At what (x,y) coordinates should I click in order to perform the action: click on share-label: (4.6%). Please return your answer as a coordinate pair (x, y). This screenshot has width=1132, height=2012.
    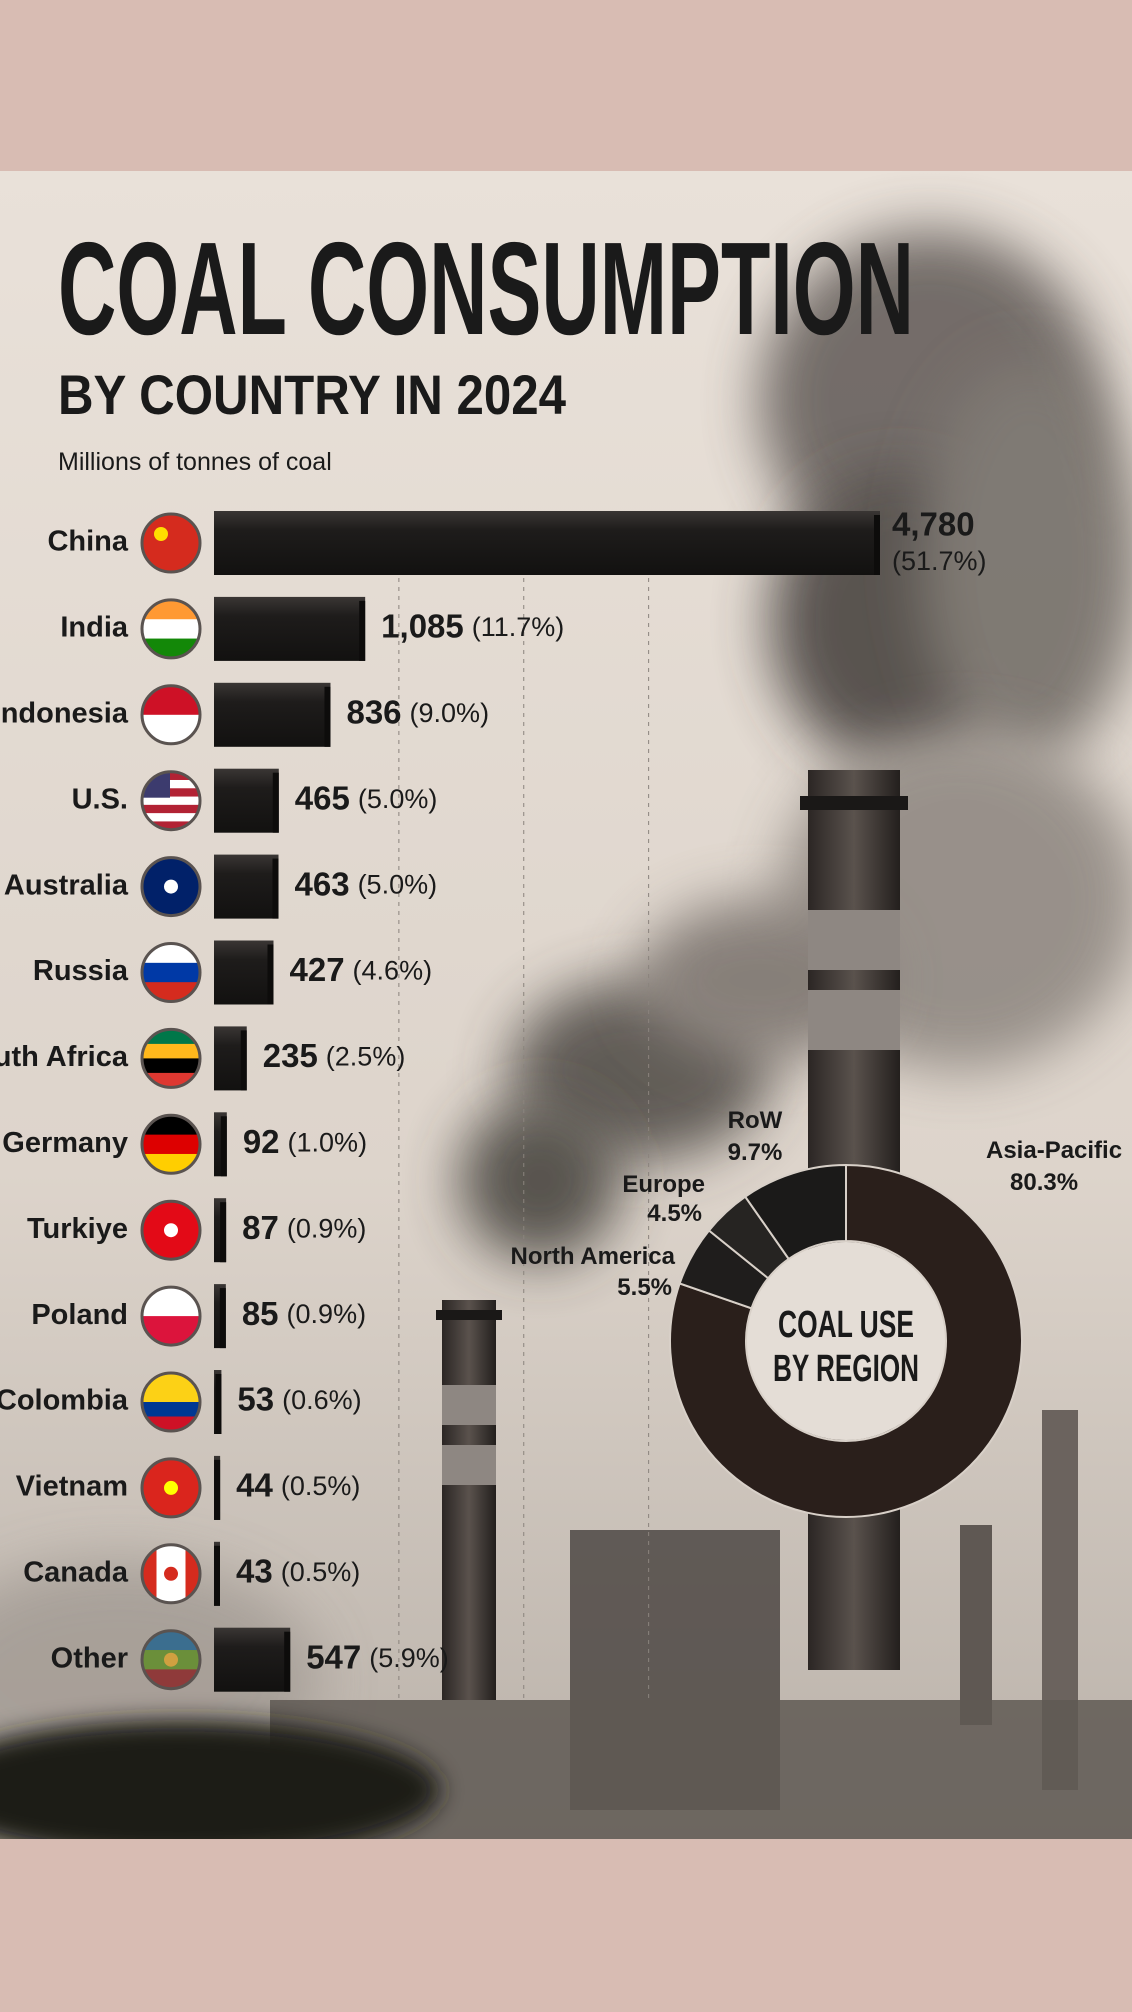
    Looking at the image, I should click on (393, 971).